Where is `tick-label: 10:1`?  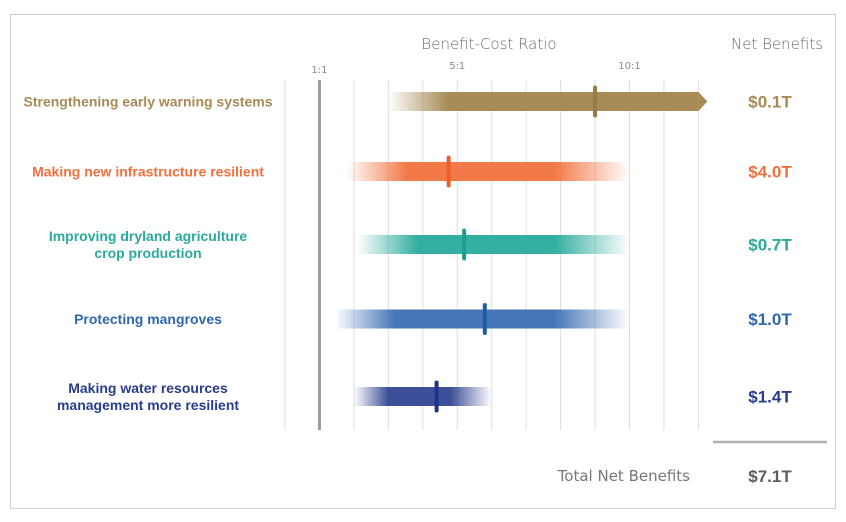
tick-label: 10:1 is located at coordinates (629, 66).